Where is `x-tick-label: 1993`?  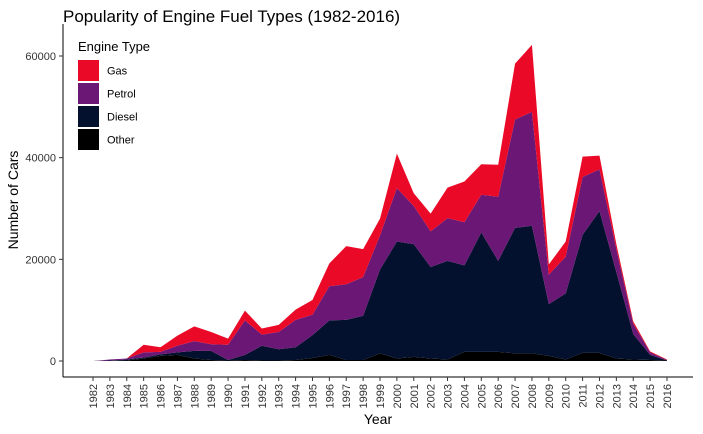
x-tick-label: 1993 is located at coordinates (280, 396).